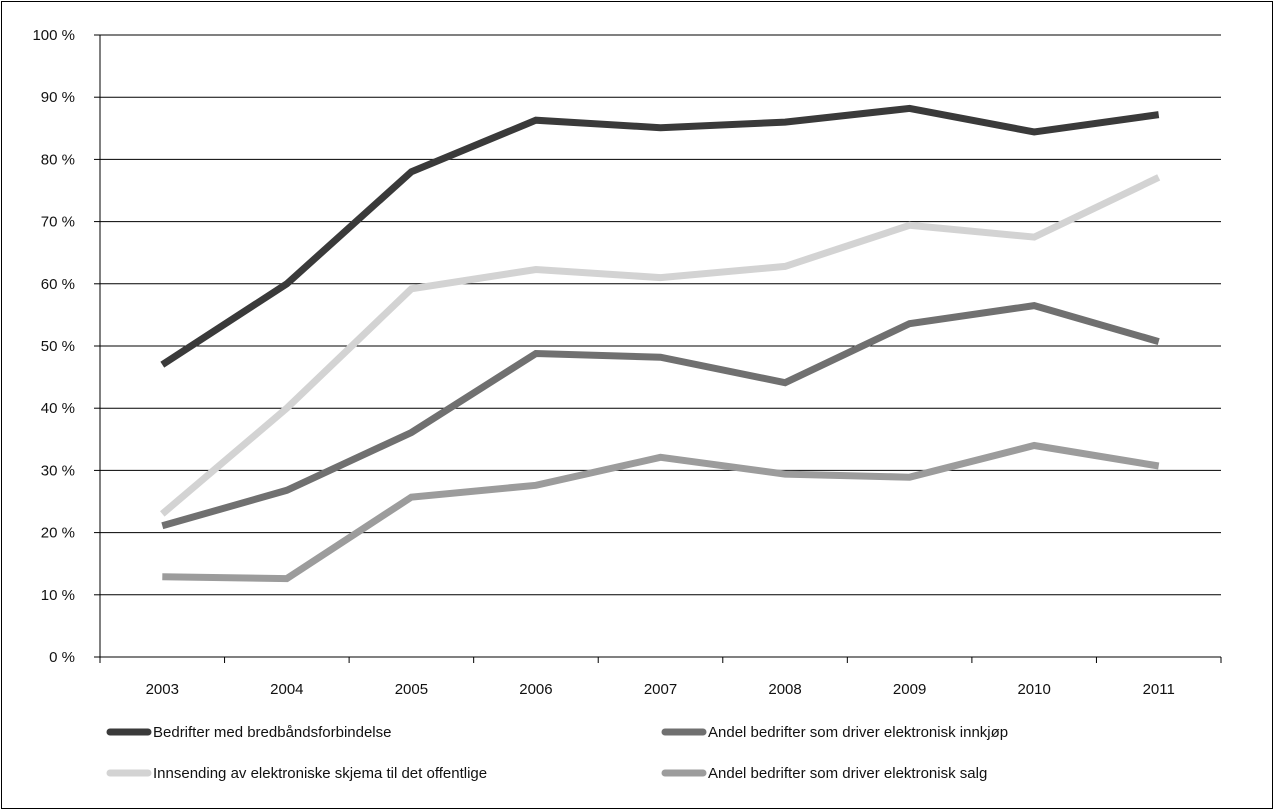  What do you see at coordinates (58, 346) in the screenshot?
I see `y-tick-label: 50 %` at bounding box center [58, 346].